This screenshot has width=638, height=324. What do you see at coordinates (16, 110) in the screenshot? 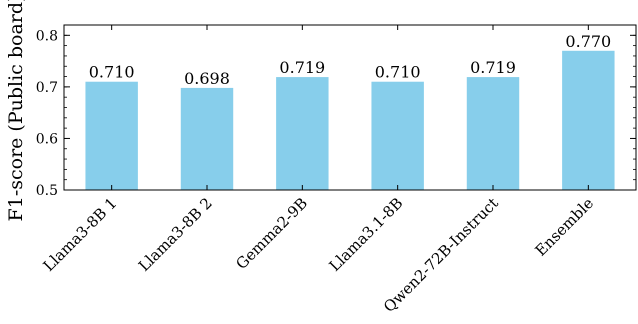
I see `y-axis-label: F1-score (Public board)` at bounding box center [16, 110].